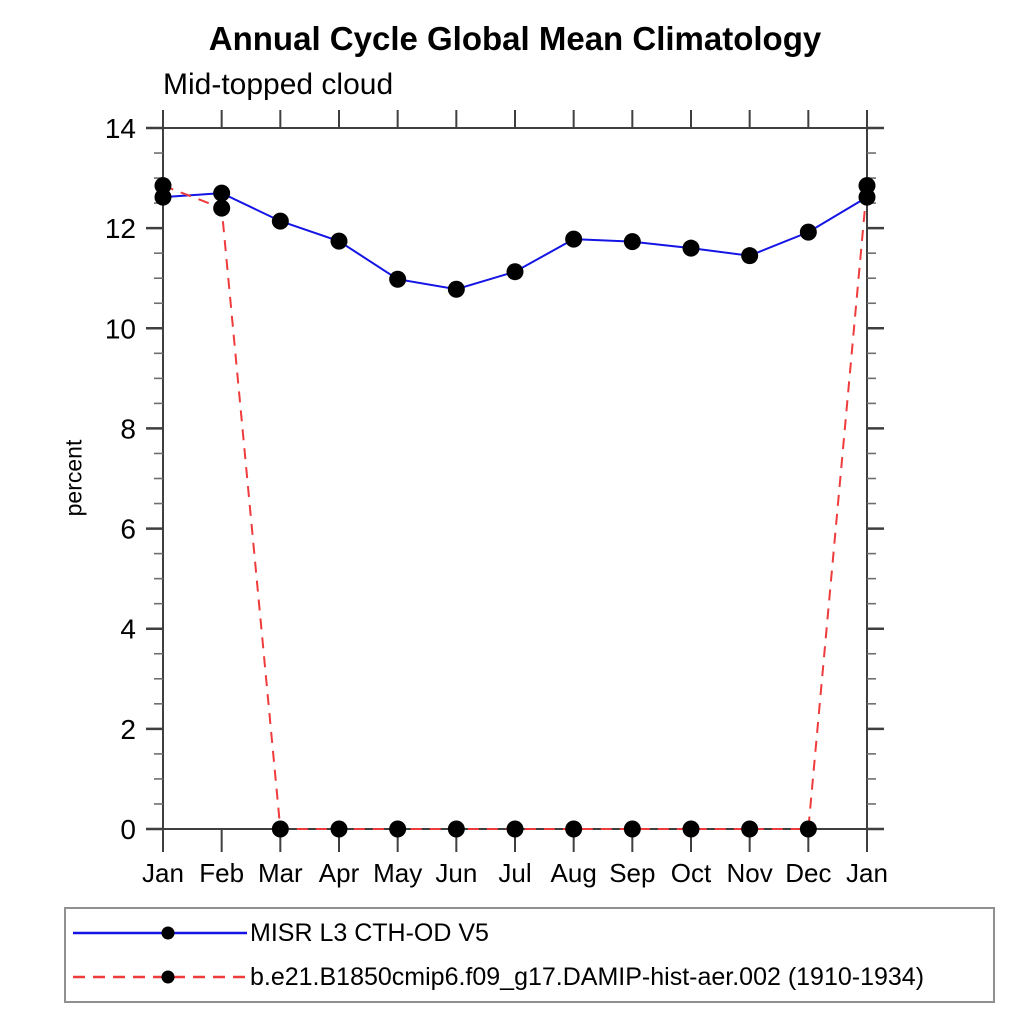  What do you see at coordinates (128, 629) in the screenshot?
I see `y-tick-label: 4` at bounding box center [128, 629].